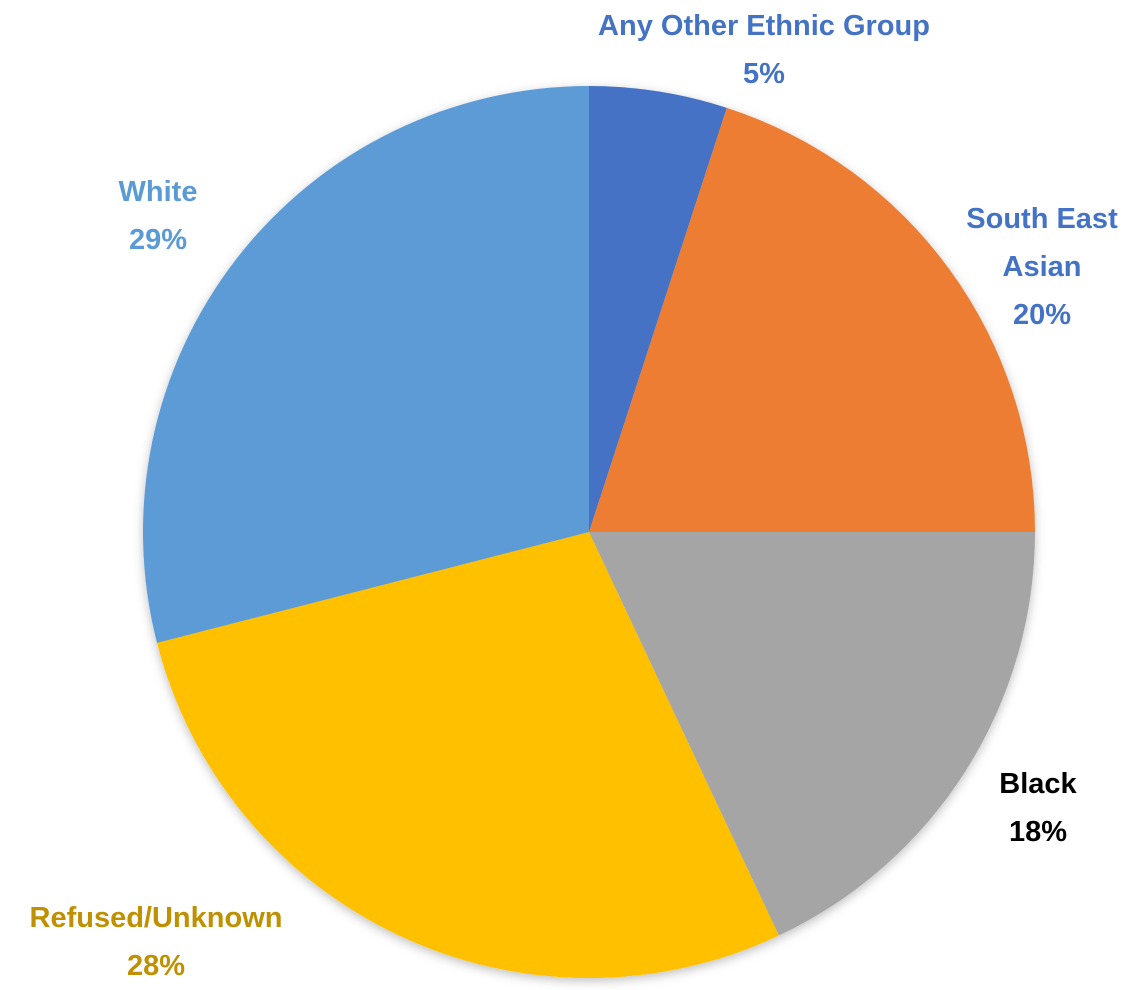 This screenshot has width=1134, height=990. Describe the element at coordinates (158, 192) in the screenshot. I see `slice-label-name-line: White` at that location.